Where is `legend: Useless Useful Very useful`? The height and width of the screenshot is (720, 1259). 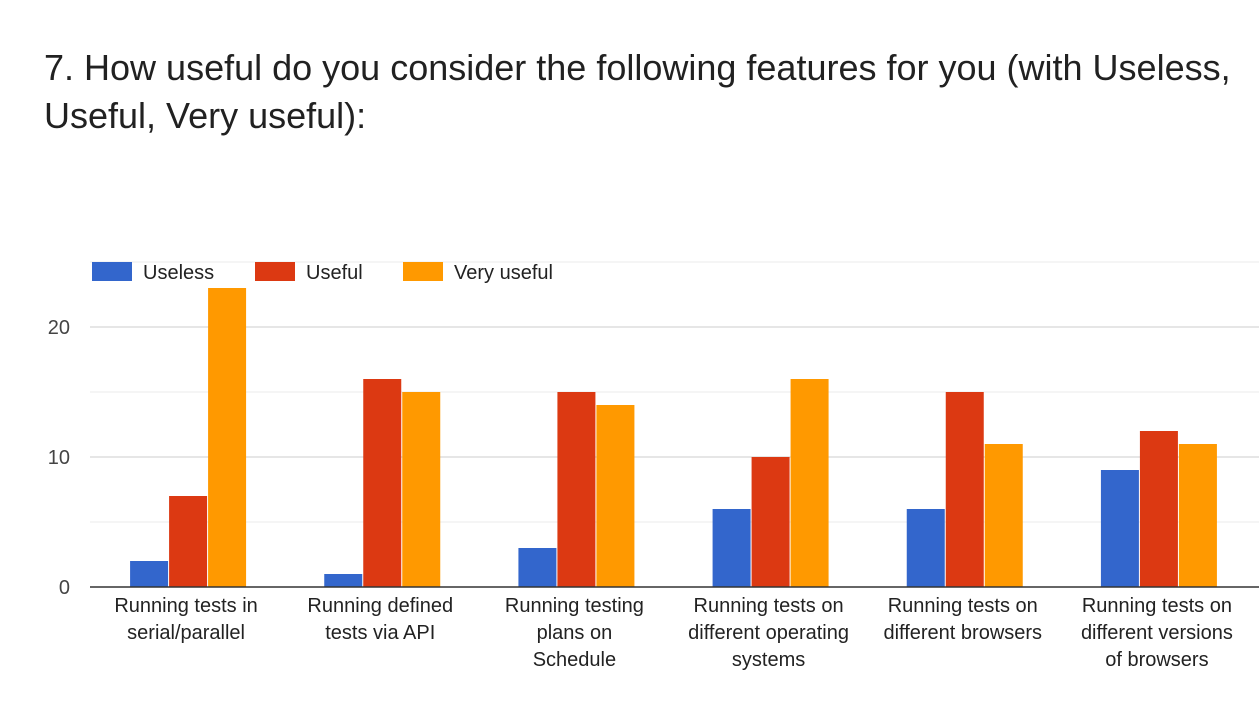 legend: Useless Useful Very useful is located at coordinates (322, 273).